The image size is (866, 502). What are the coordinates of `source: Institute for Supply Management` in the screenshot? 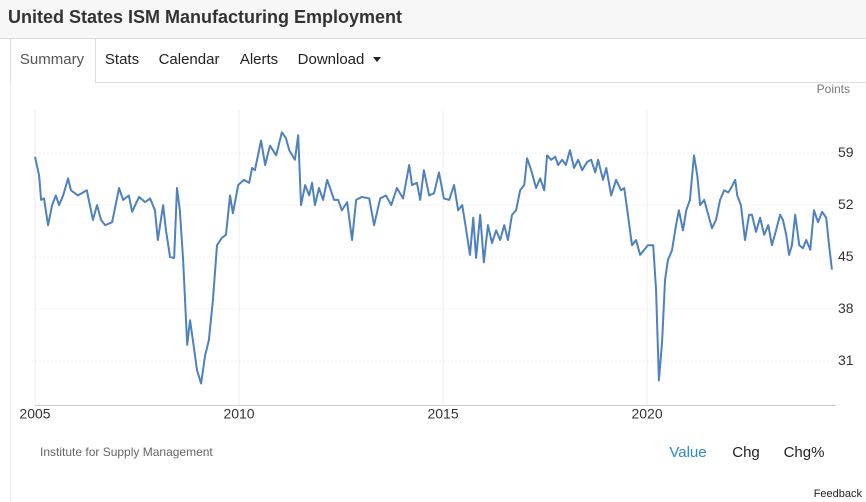 It's located at (126, 452).